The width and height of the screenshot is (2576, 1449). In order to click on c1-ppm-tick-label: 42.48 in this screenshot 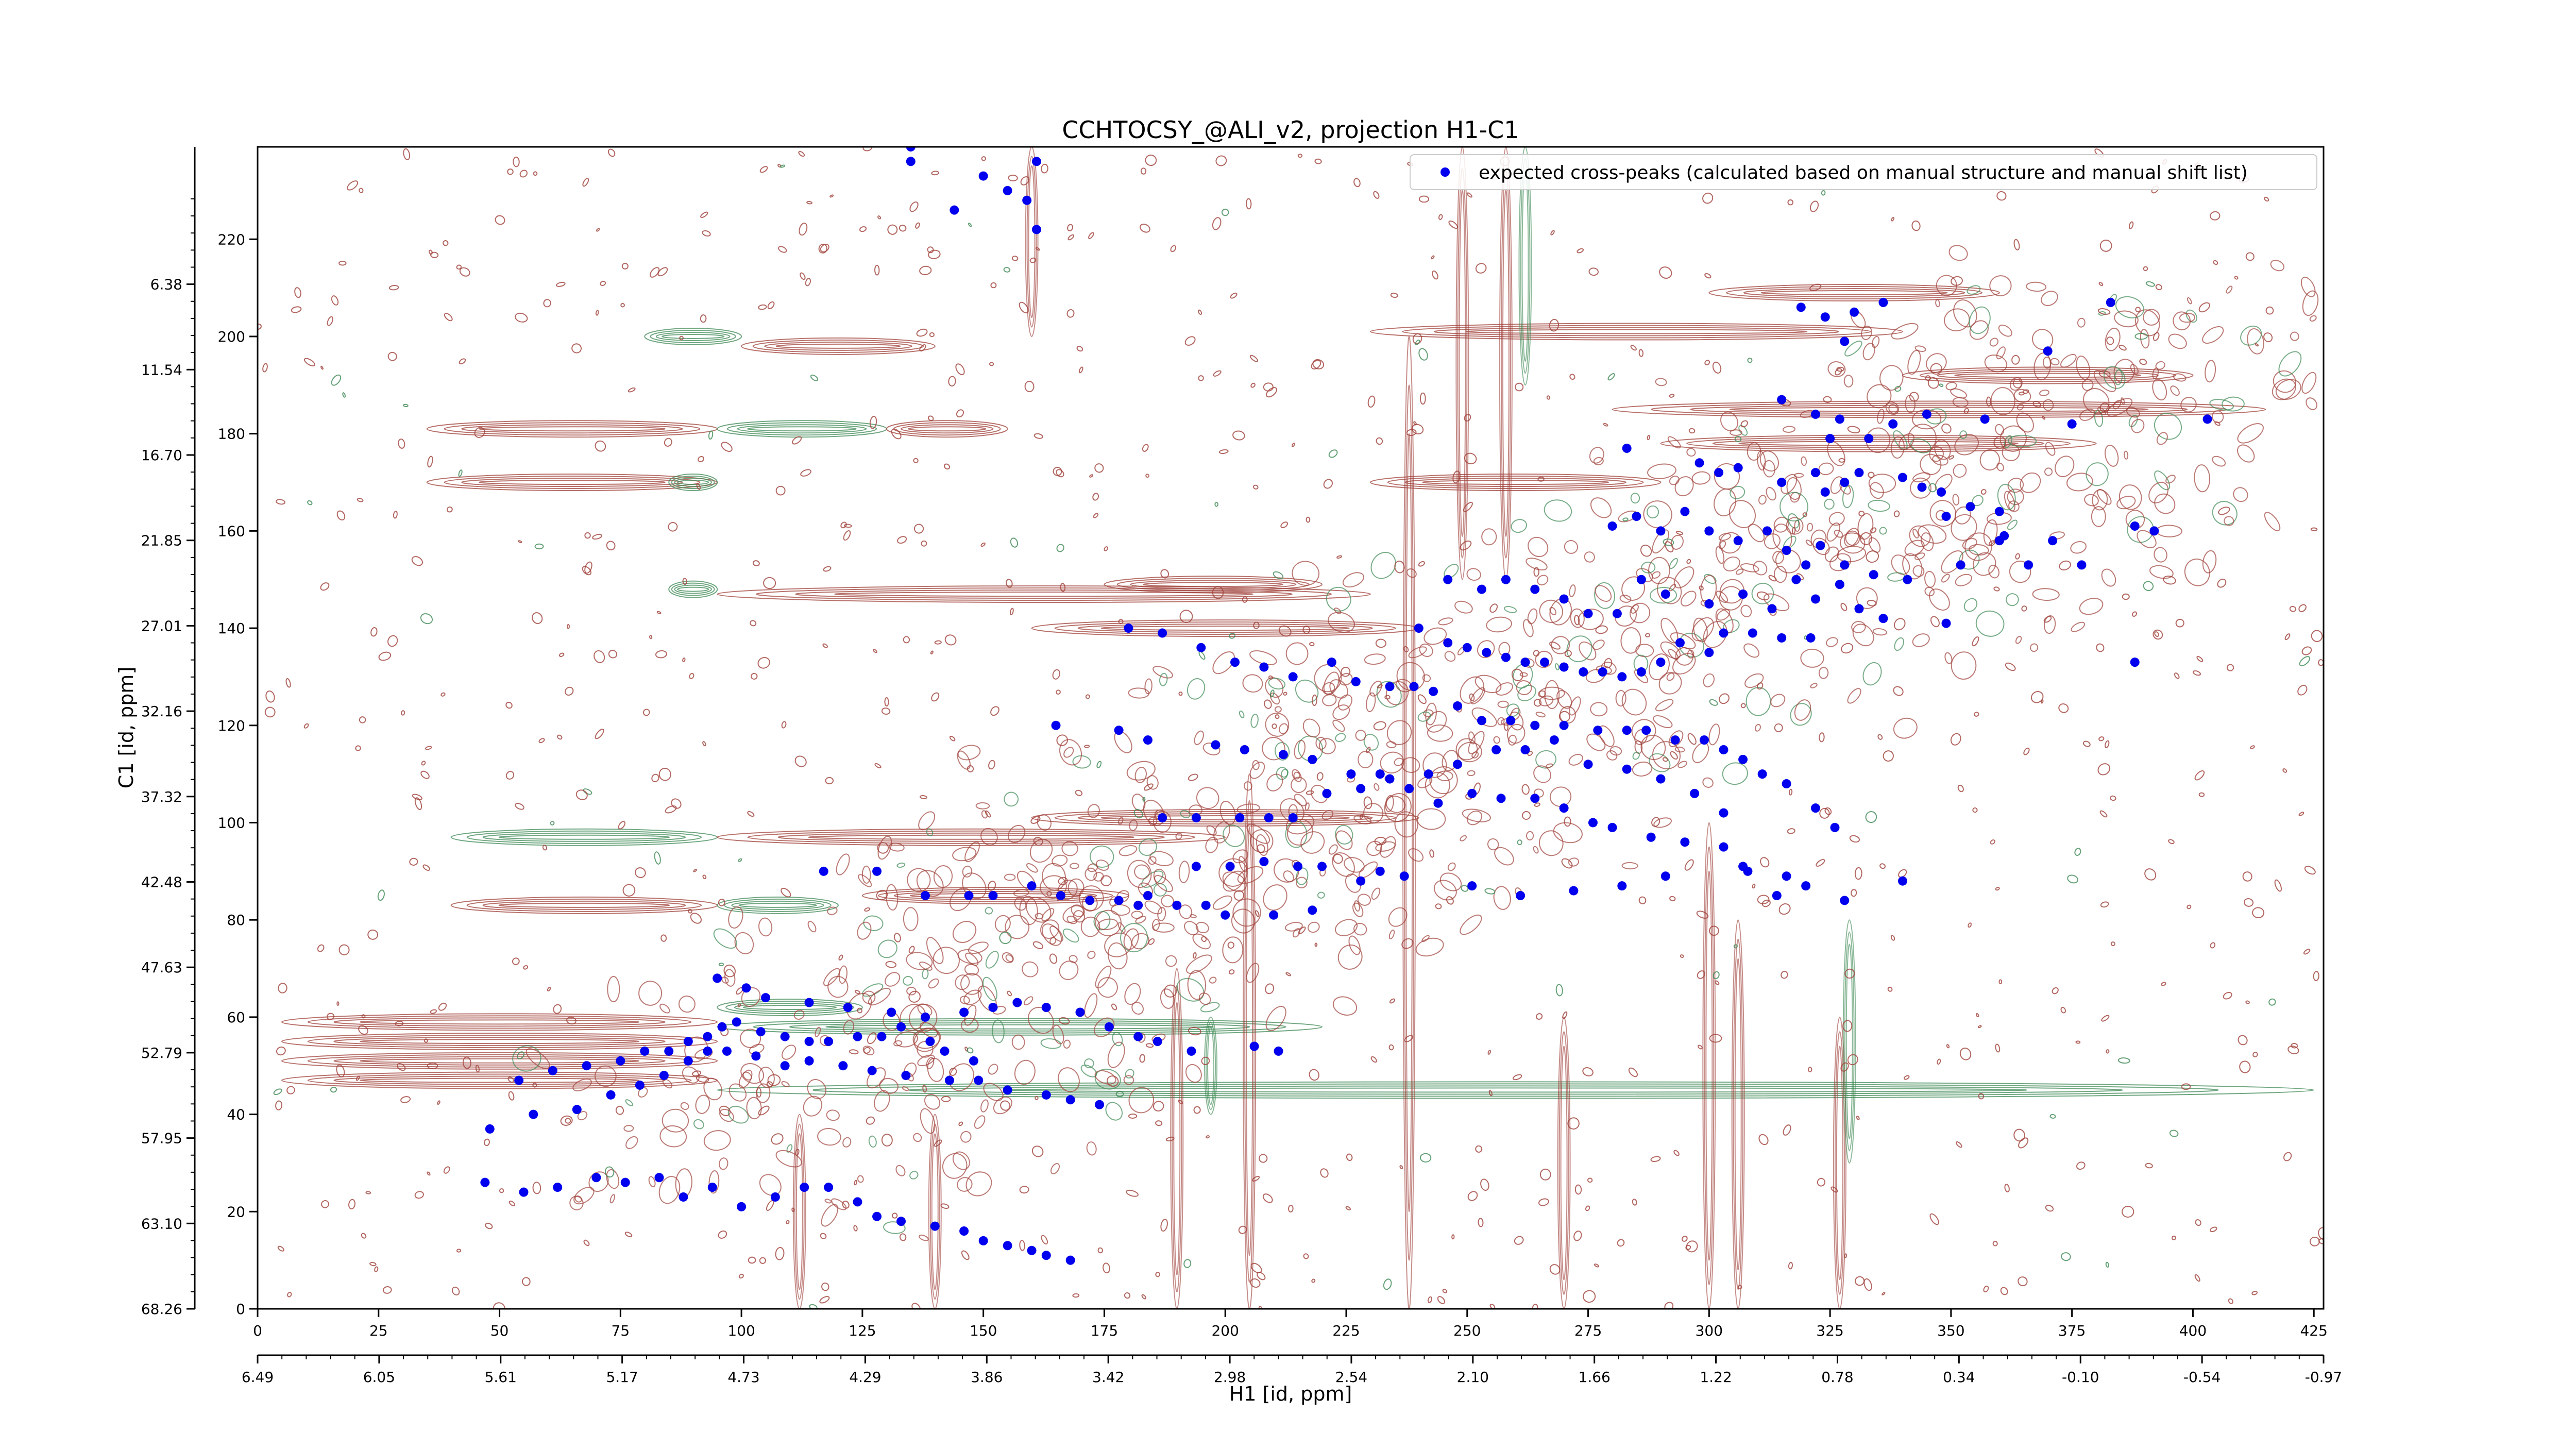, I will do `click(161, 882)`.